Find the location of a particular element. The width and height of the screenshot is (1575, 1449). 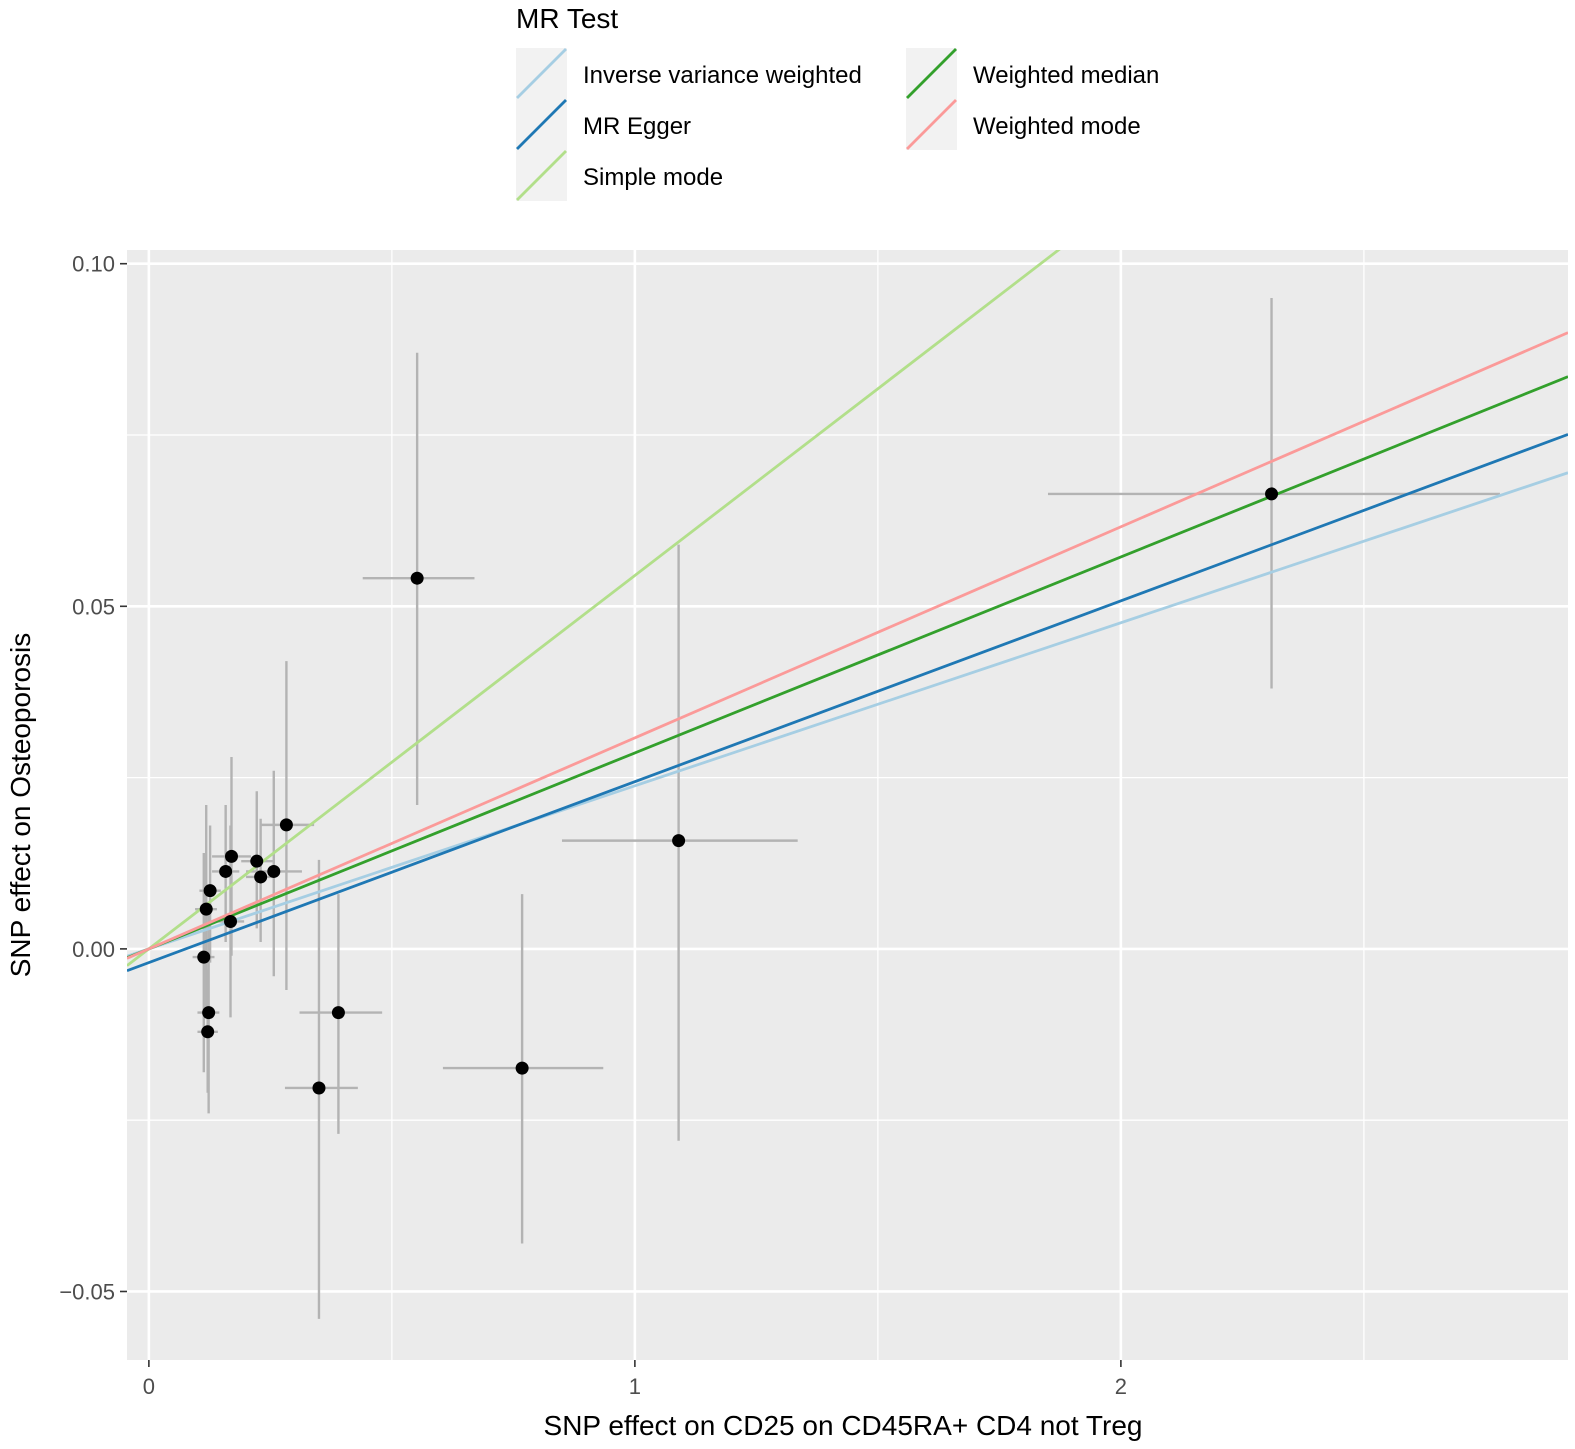

x-tick-label: 2 is located at coordinates (1121, 1386).